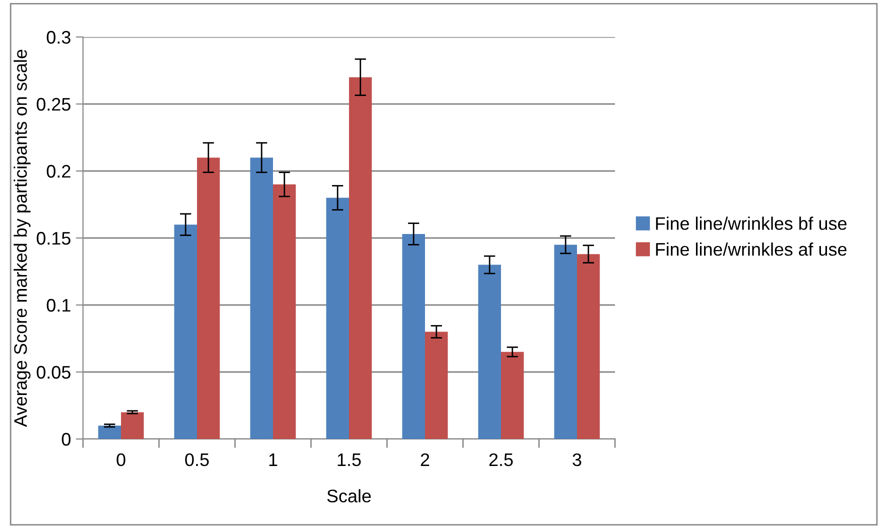  I want to click on y-tick-label: 0.05, so click(53, 372).